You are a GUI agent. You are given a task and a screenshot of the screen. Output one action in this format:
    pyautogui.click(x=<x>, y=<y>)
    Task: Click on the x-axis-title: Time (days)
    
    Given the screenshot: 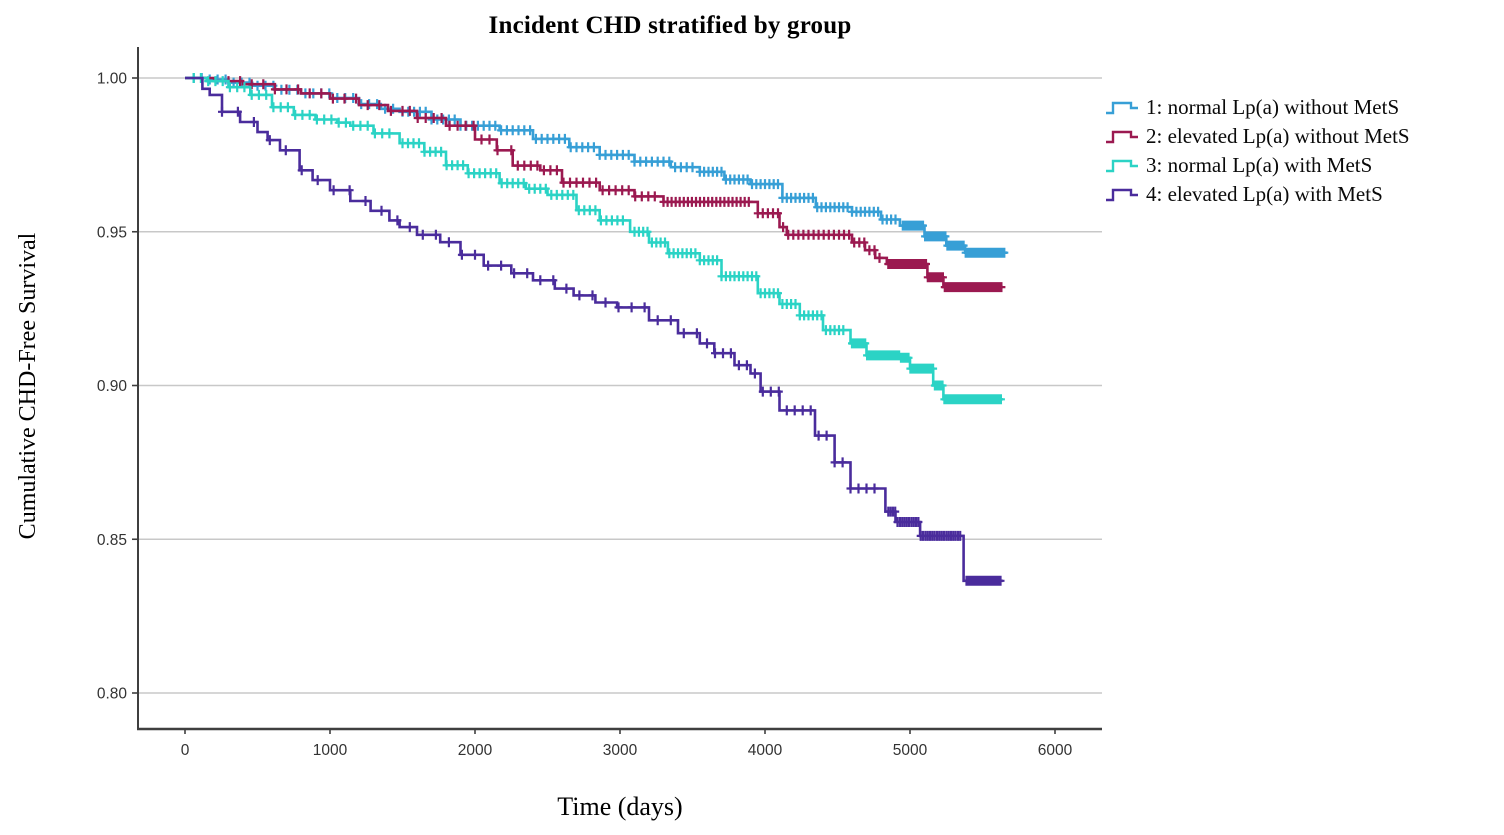 What is the action you would take?
    pyautogui.click(x=620, y=806)
    